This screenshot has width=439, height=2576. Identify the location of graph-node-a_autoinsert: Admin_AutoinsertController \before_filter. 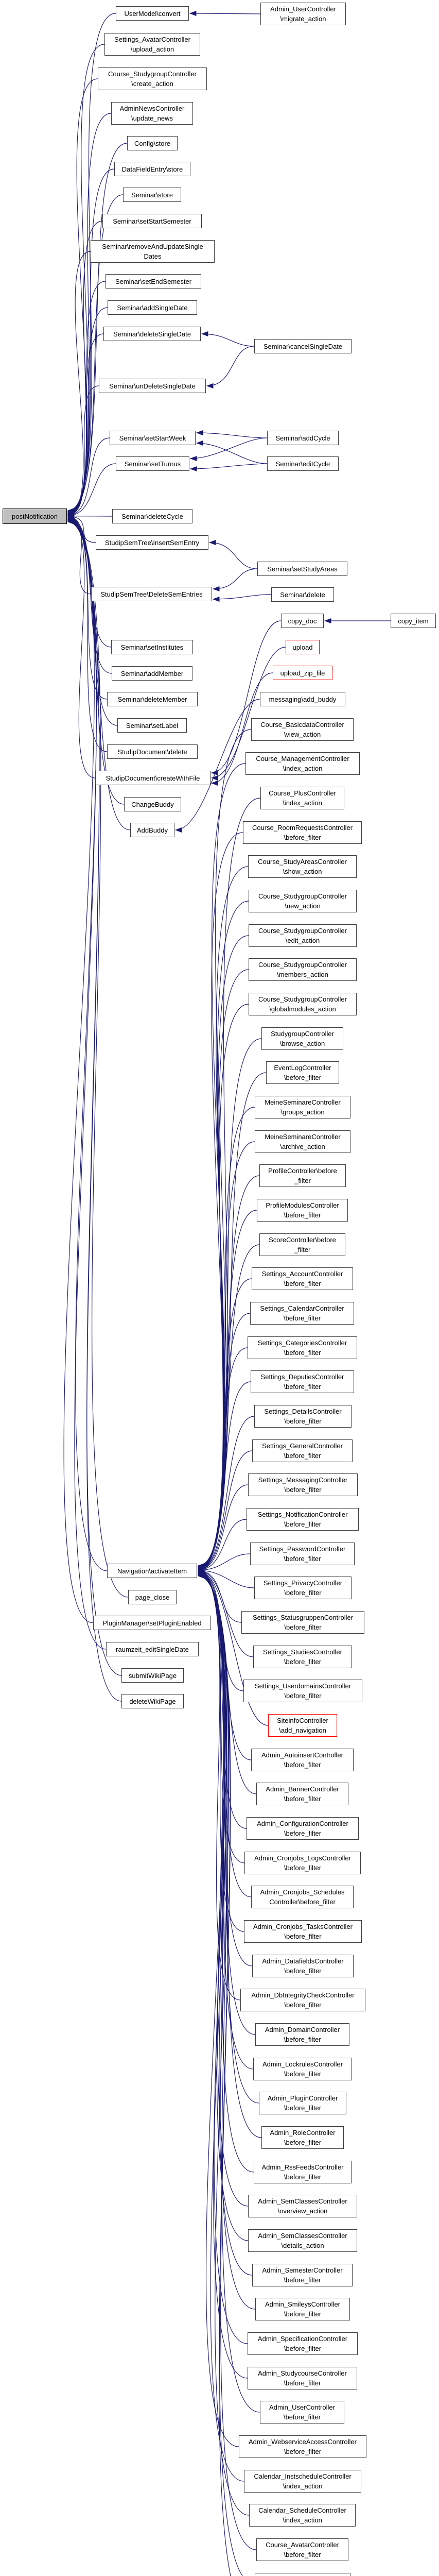
(302, 1760).